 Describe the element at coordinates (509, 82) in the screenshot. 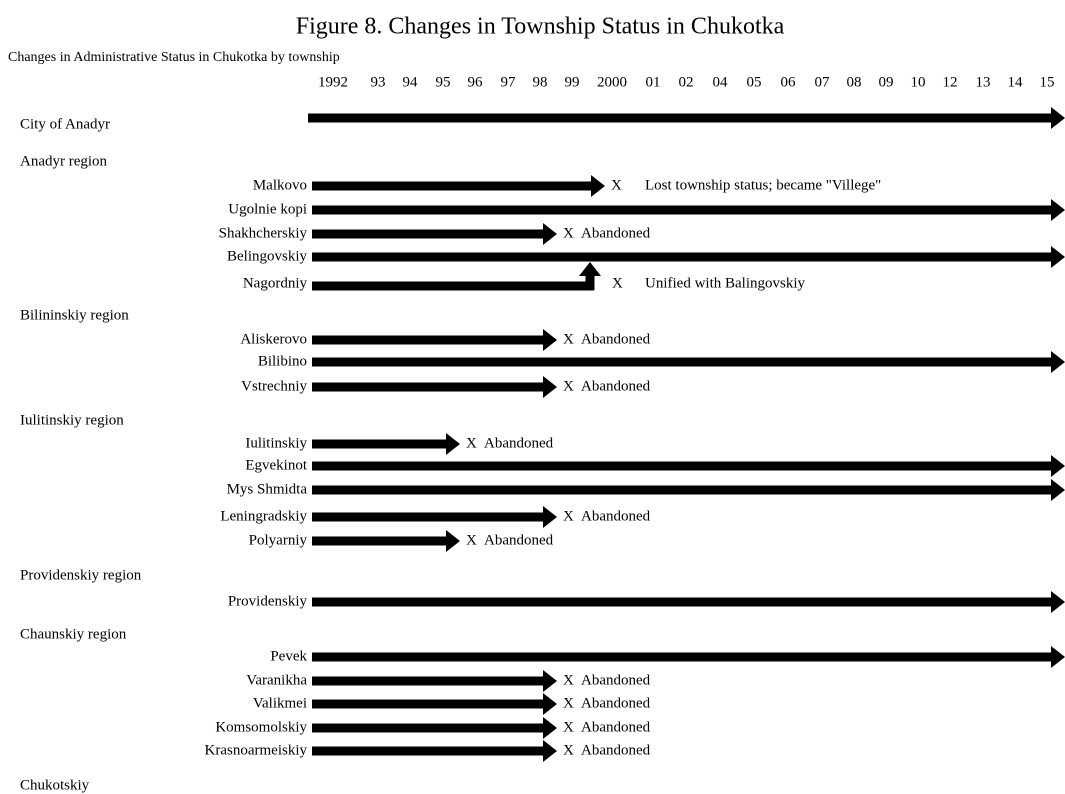

I see `year-label: 97` at that location.